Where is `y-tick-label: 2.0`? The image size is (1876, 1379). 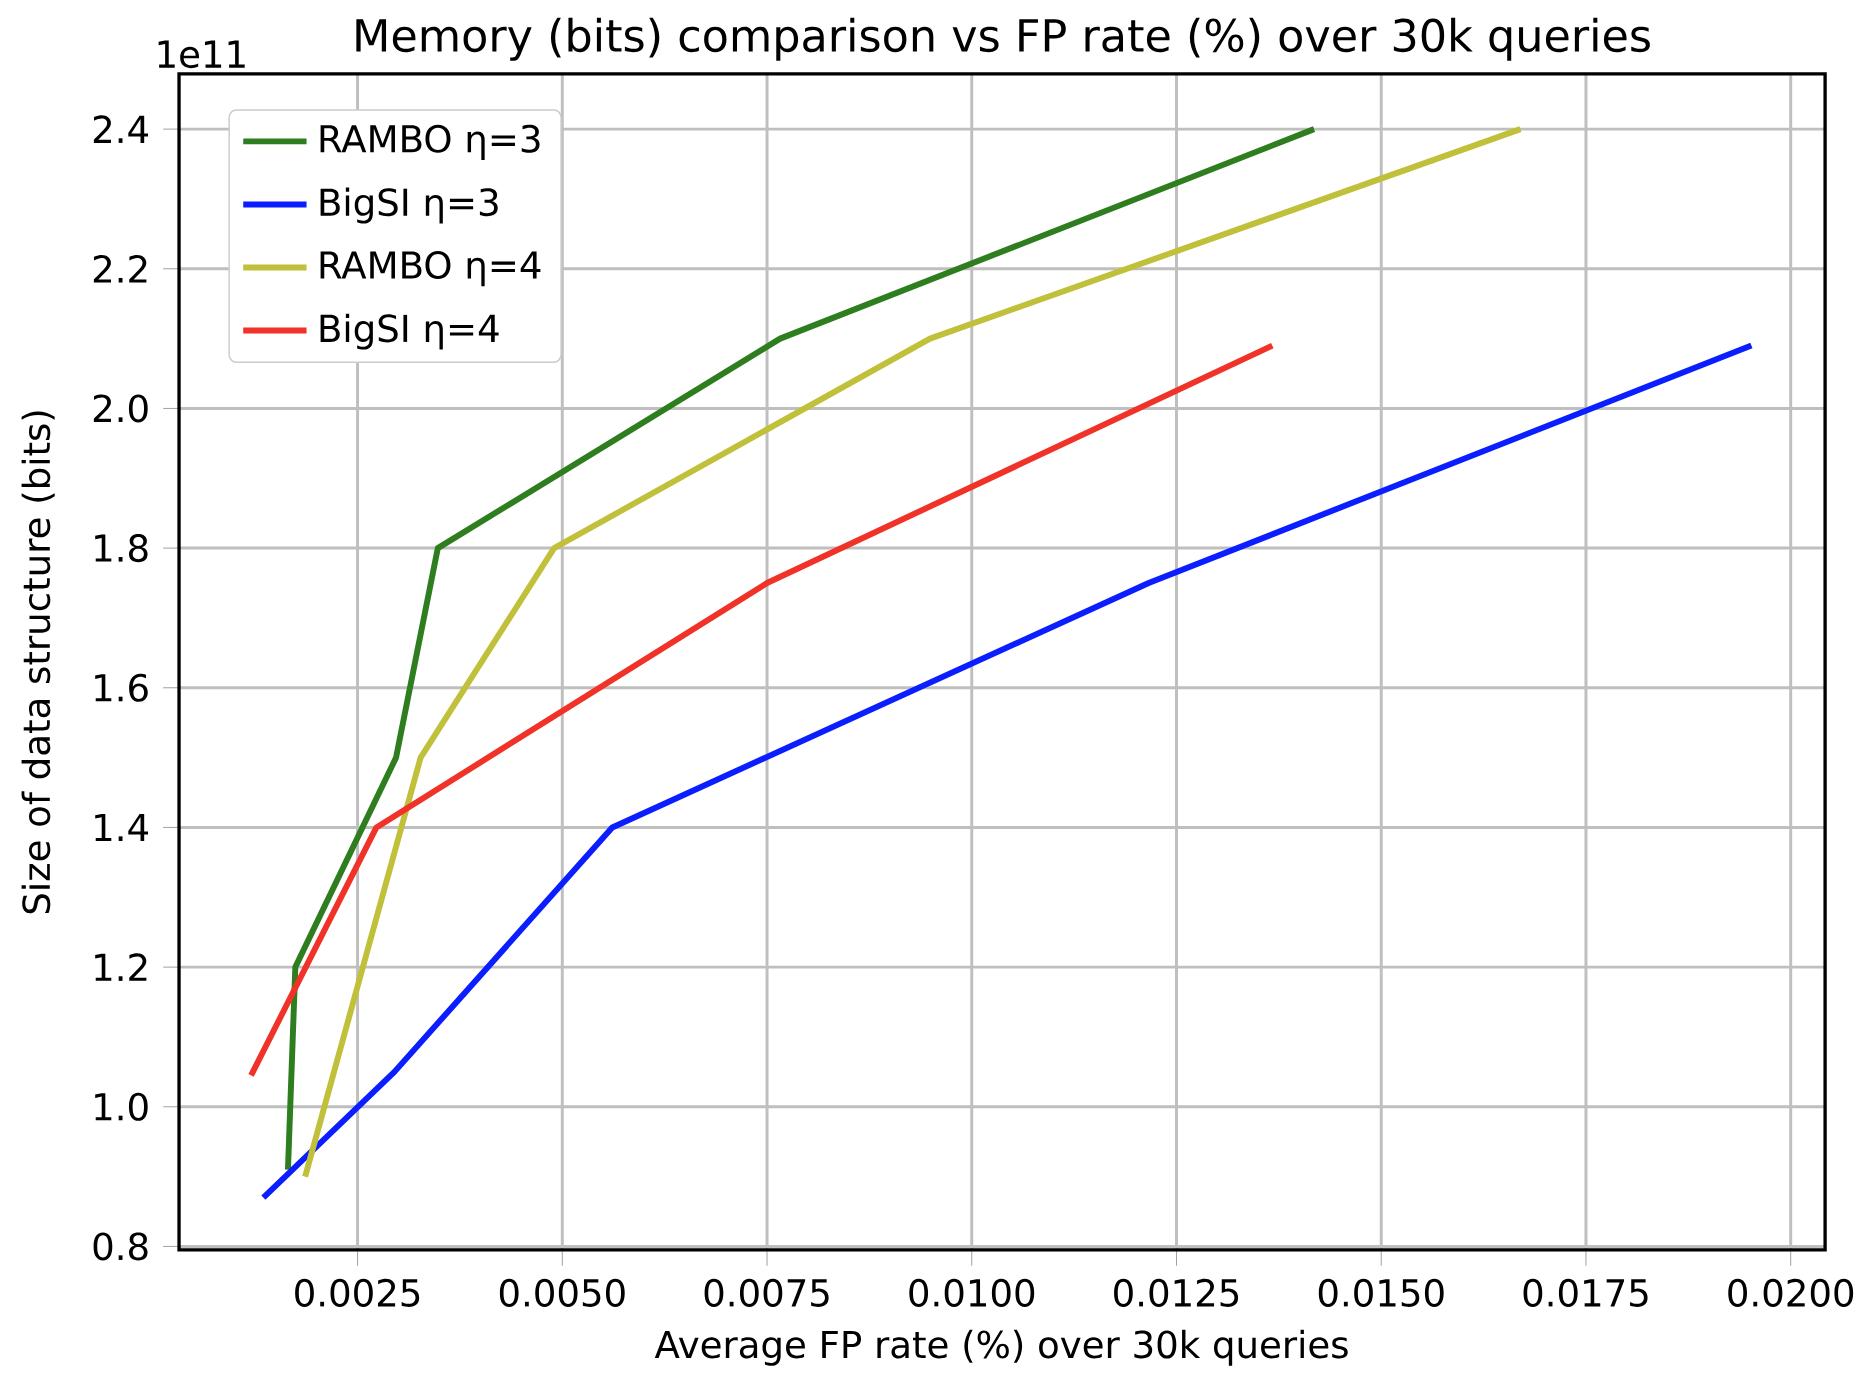
y-tick-label: 2.0 is located at coordinates (120, 408).